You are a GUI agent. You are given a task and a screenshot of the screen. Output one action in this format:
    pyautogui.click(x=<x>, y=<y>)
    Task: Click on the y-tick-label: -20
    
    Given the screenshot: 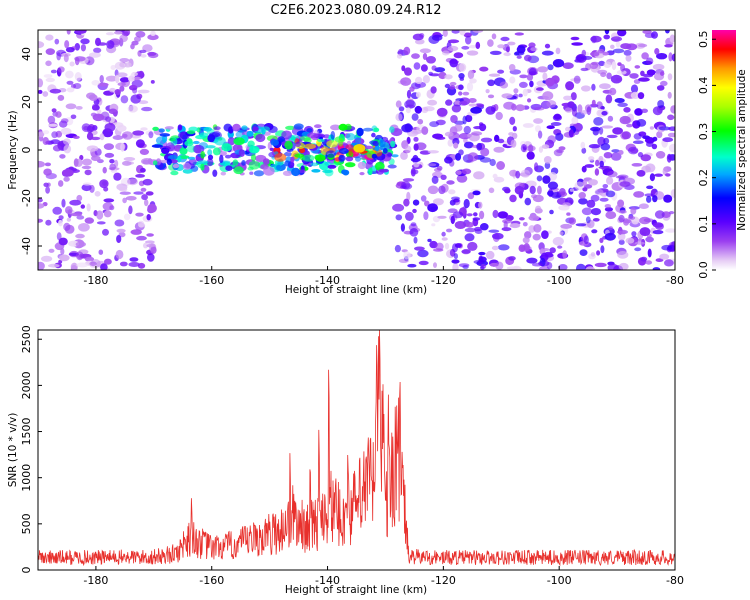 What is the action you would take?
    pyautogui.click(x=26, y=198)
    